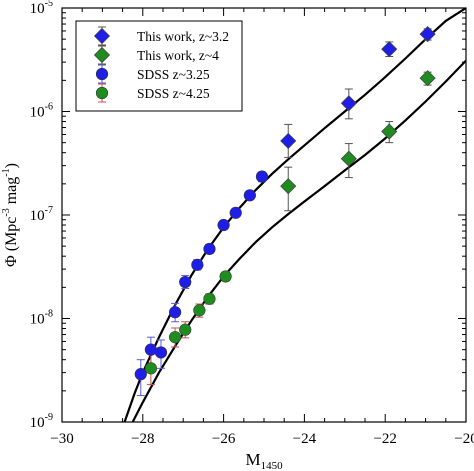  I want to click on point-s2-p8, so click(235, 212).